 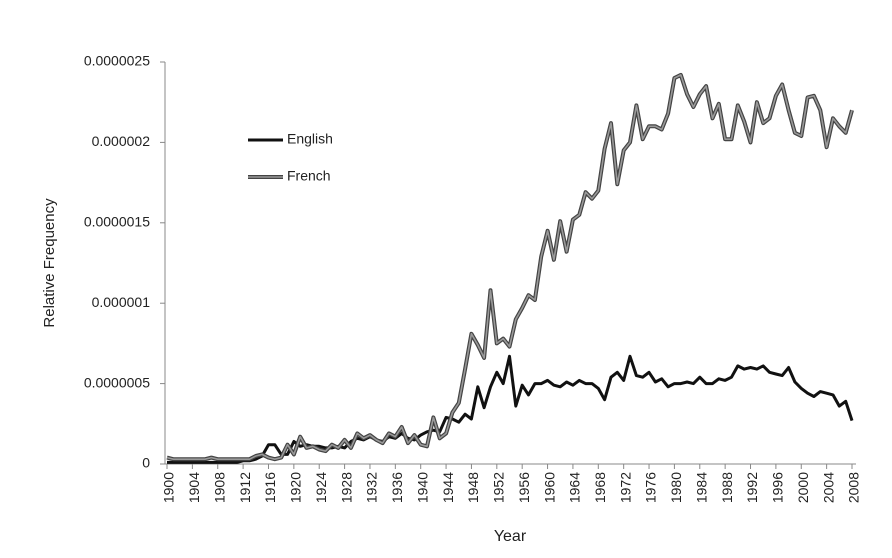 I want to click on x-tick-label: 1964, so click(x=575, y=487).